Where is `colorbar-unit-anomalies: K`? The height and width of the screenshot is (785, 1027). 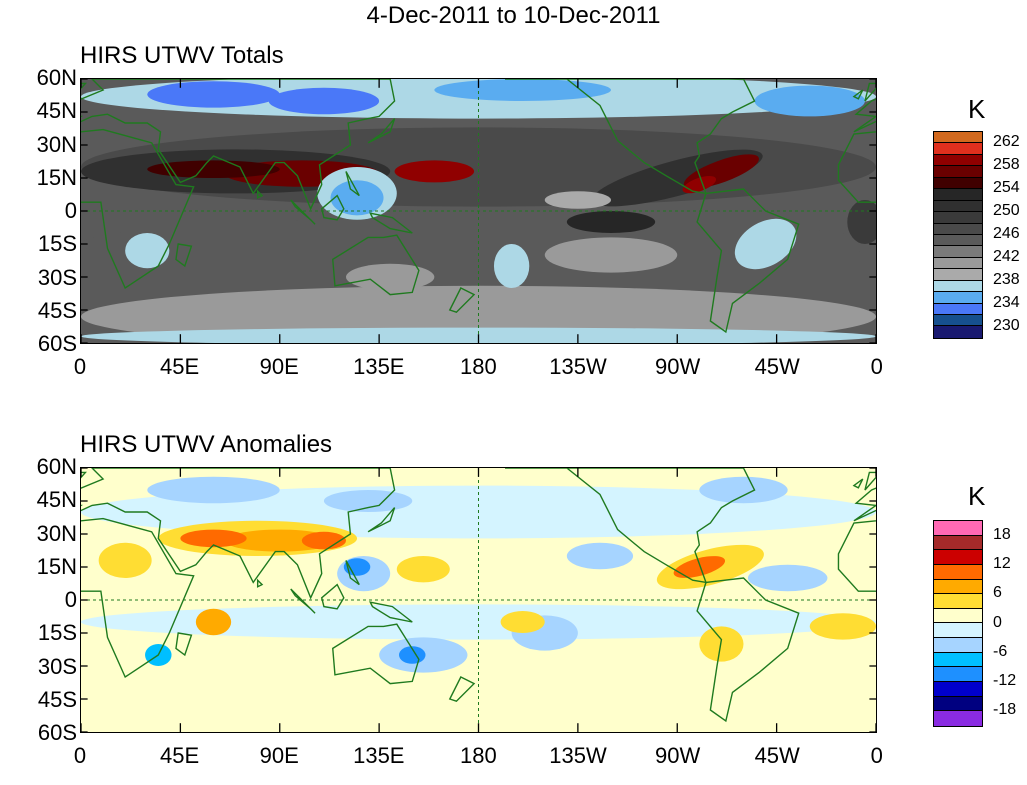 colorbar-unit-anomalies: K is located at coordinates (977, 496).